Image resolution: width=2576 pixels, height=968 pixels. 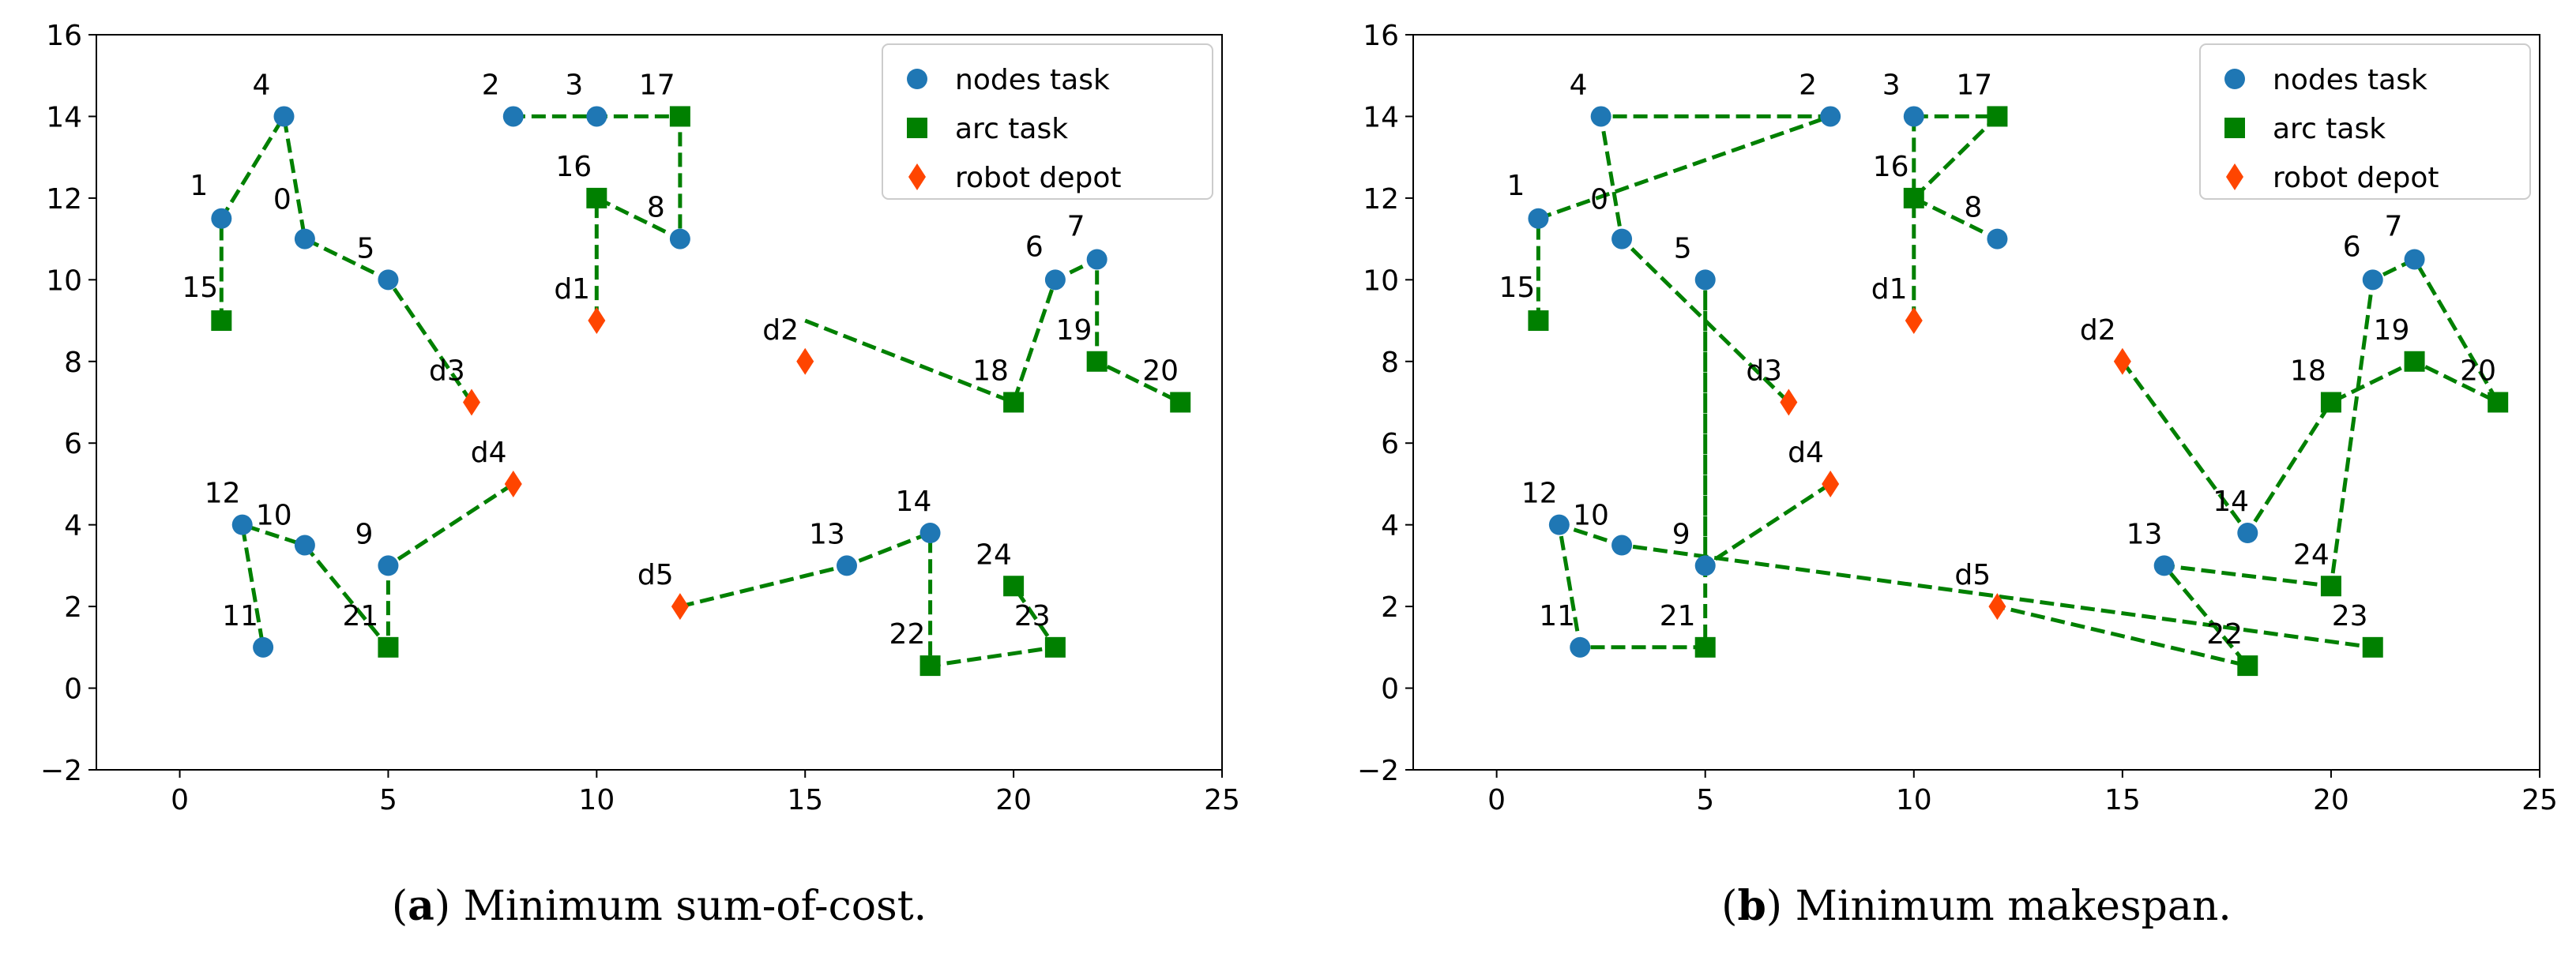 I want to click on x-tick-label: 0, so click(x=180, y=800).